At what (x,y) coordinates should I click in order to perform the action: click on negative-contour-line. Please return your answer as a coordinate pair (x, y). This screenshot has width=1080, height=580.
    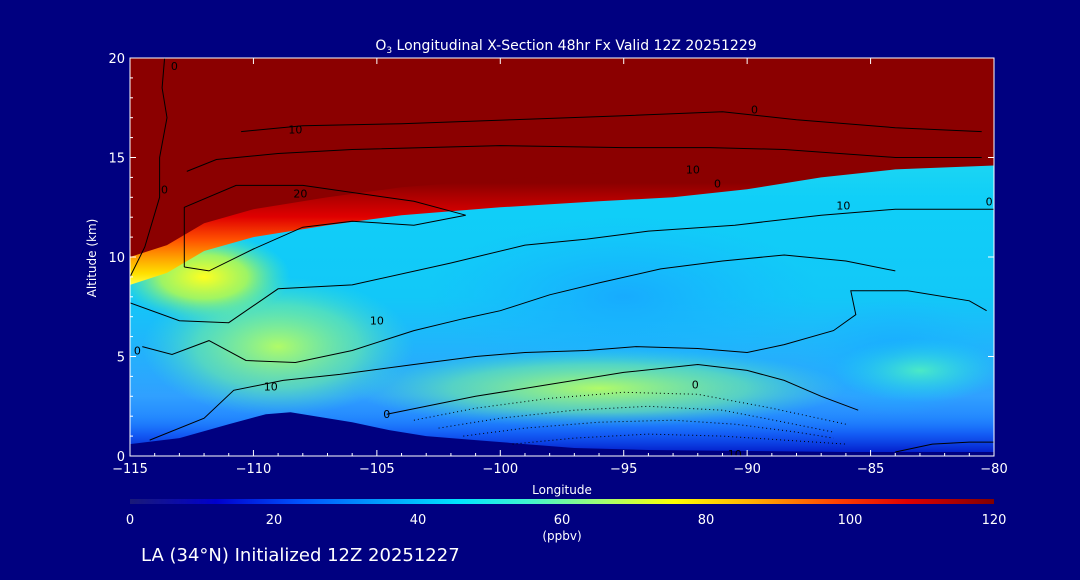
    Looking at the image, I should click on (636, 419).